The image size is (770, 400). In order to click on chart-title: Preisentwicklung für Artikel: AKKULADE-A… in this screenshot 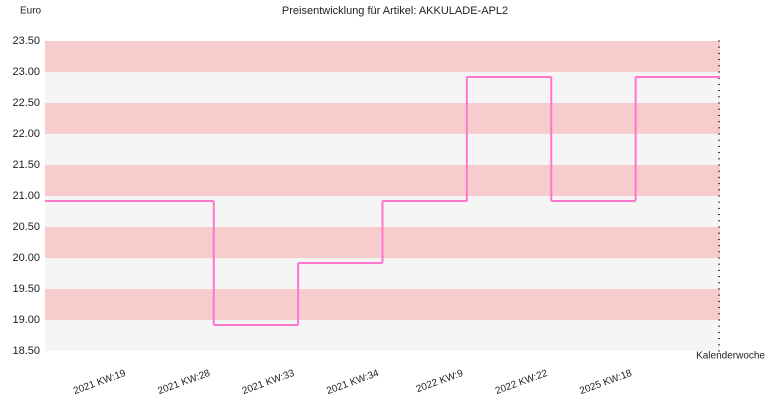, I will do `click(395, 11)`.